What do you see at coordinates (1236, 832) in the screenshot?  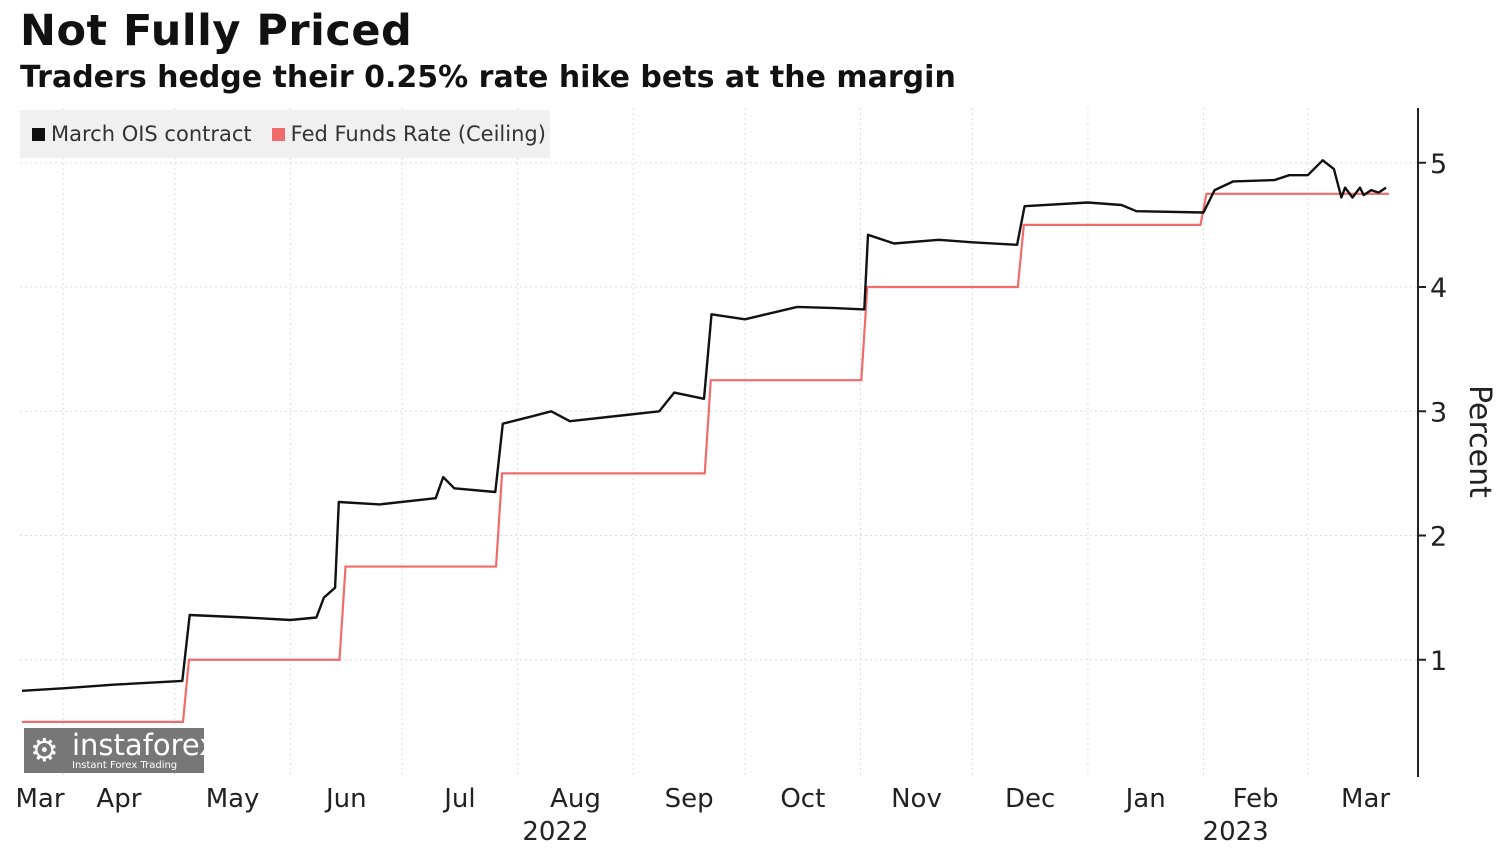 I see `x-year-label: 2023` at bounding box center [1236, 832].